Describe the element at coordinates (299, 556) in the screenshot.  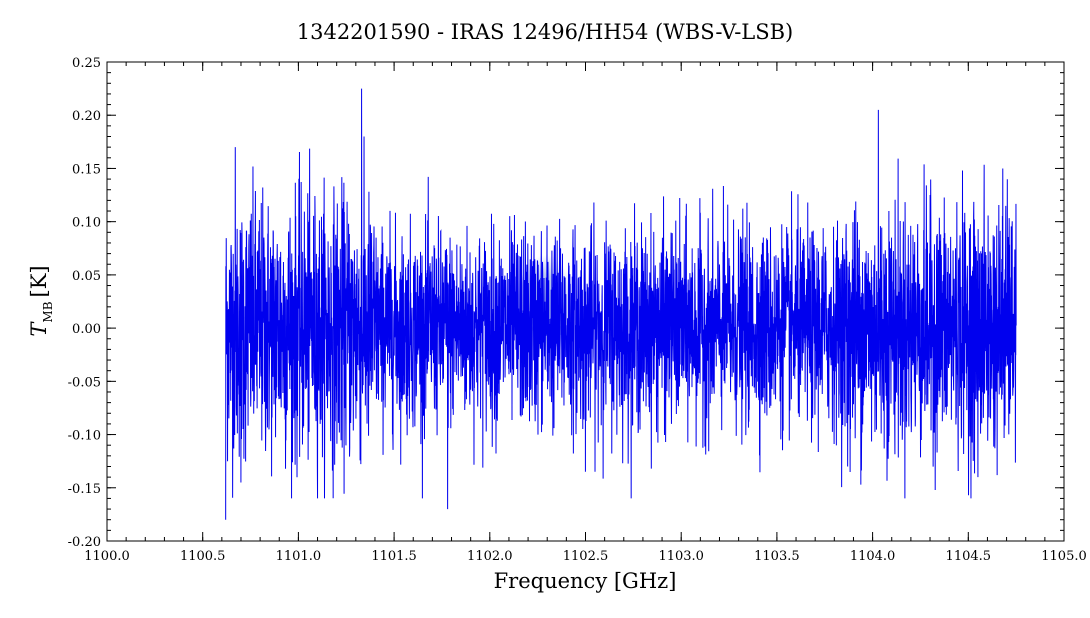
I see `x-tick-label: 1101.0` at that location.